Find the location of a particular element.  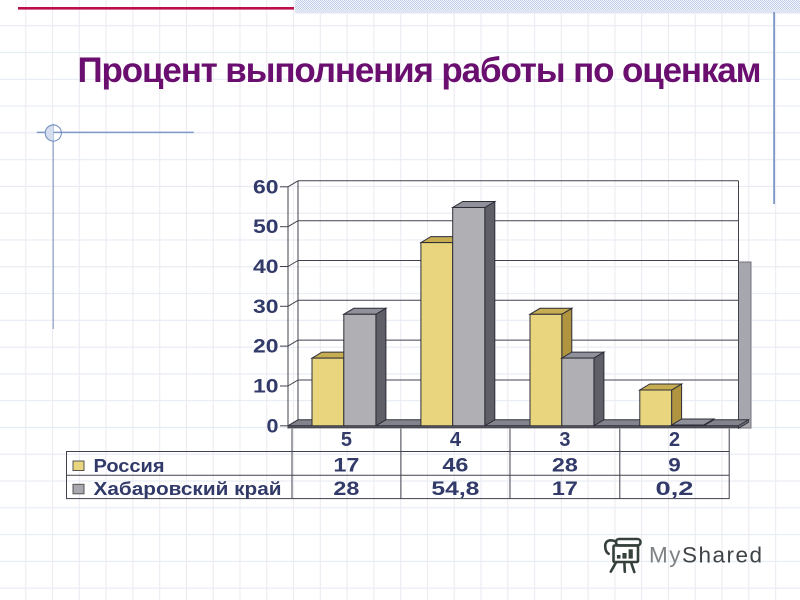

svg-text: 60 is located at coordinates (266, 187).